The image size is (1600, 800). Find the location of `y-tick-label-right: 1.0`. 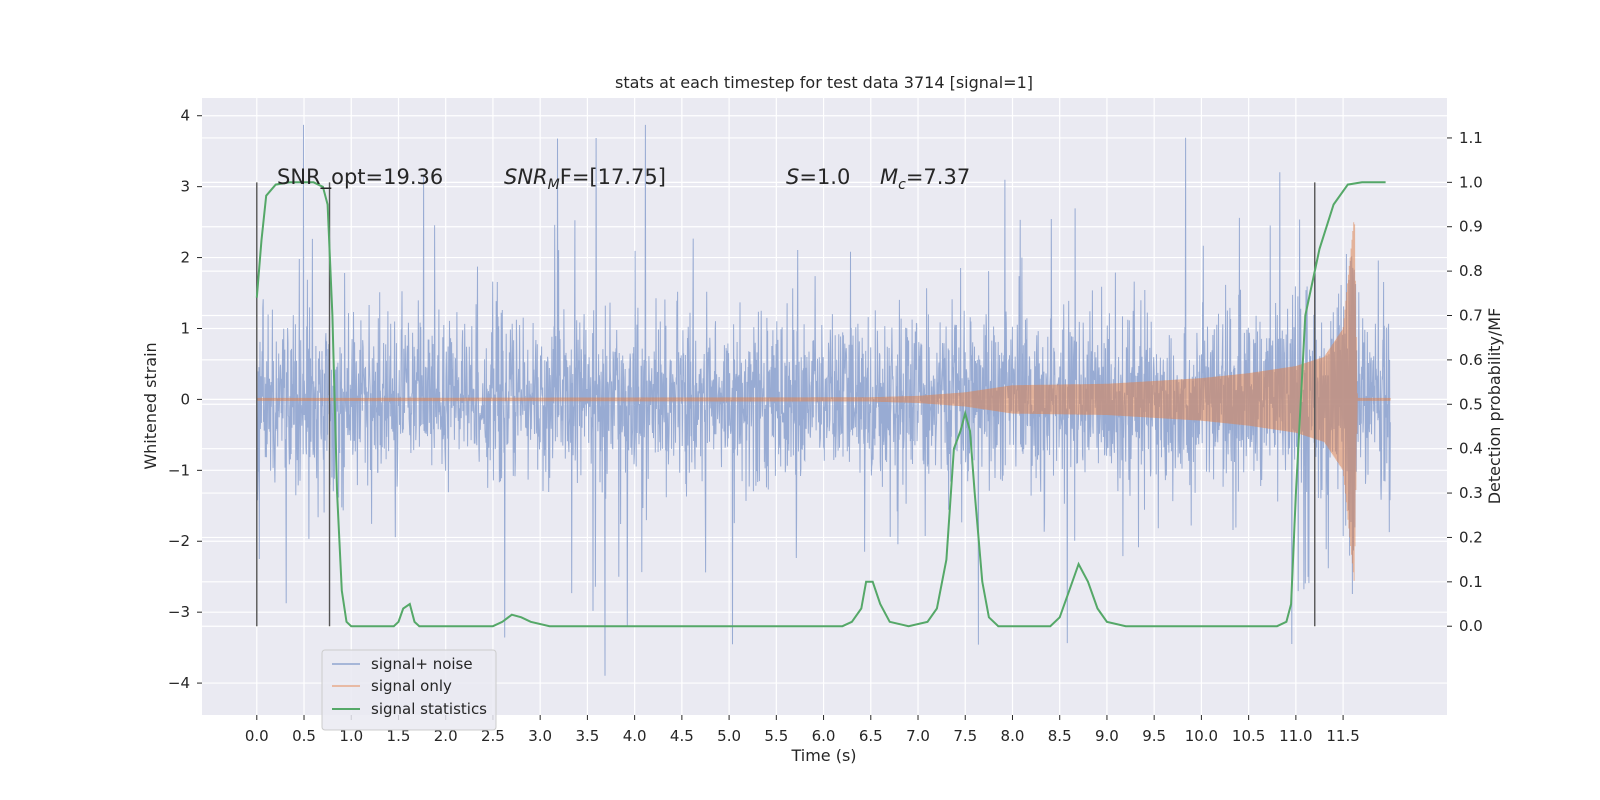

y-tick-label-right: 1.0 is located at coordinates (1471, 182).